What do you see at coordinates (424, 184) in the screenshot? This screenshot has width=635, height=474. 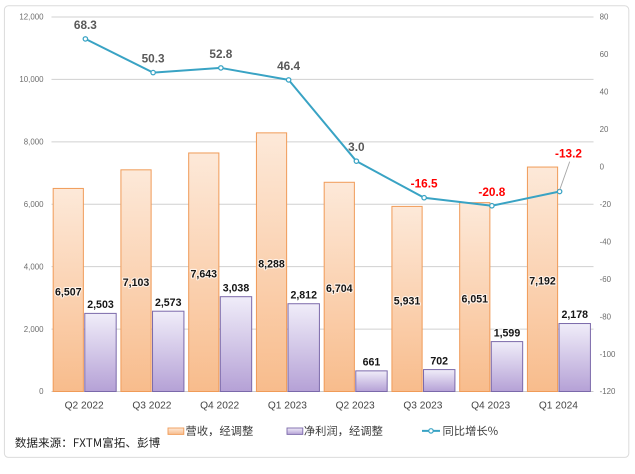 I see `svg-text: -16.5` at bounding box center [424, 184].